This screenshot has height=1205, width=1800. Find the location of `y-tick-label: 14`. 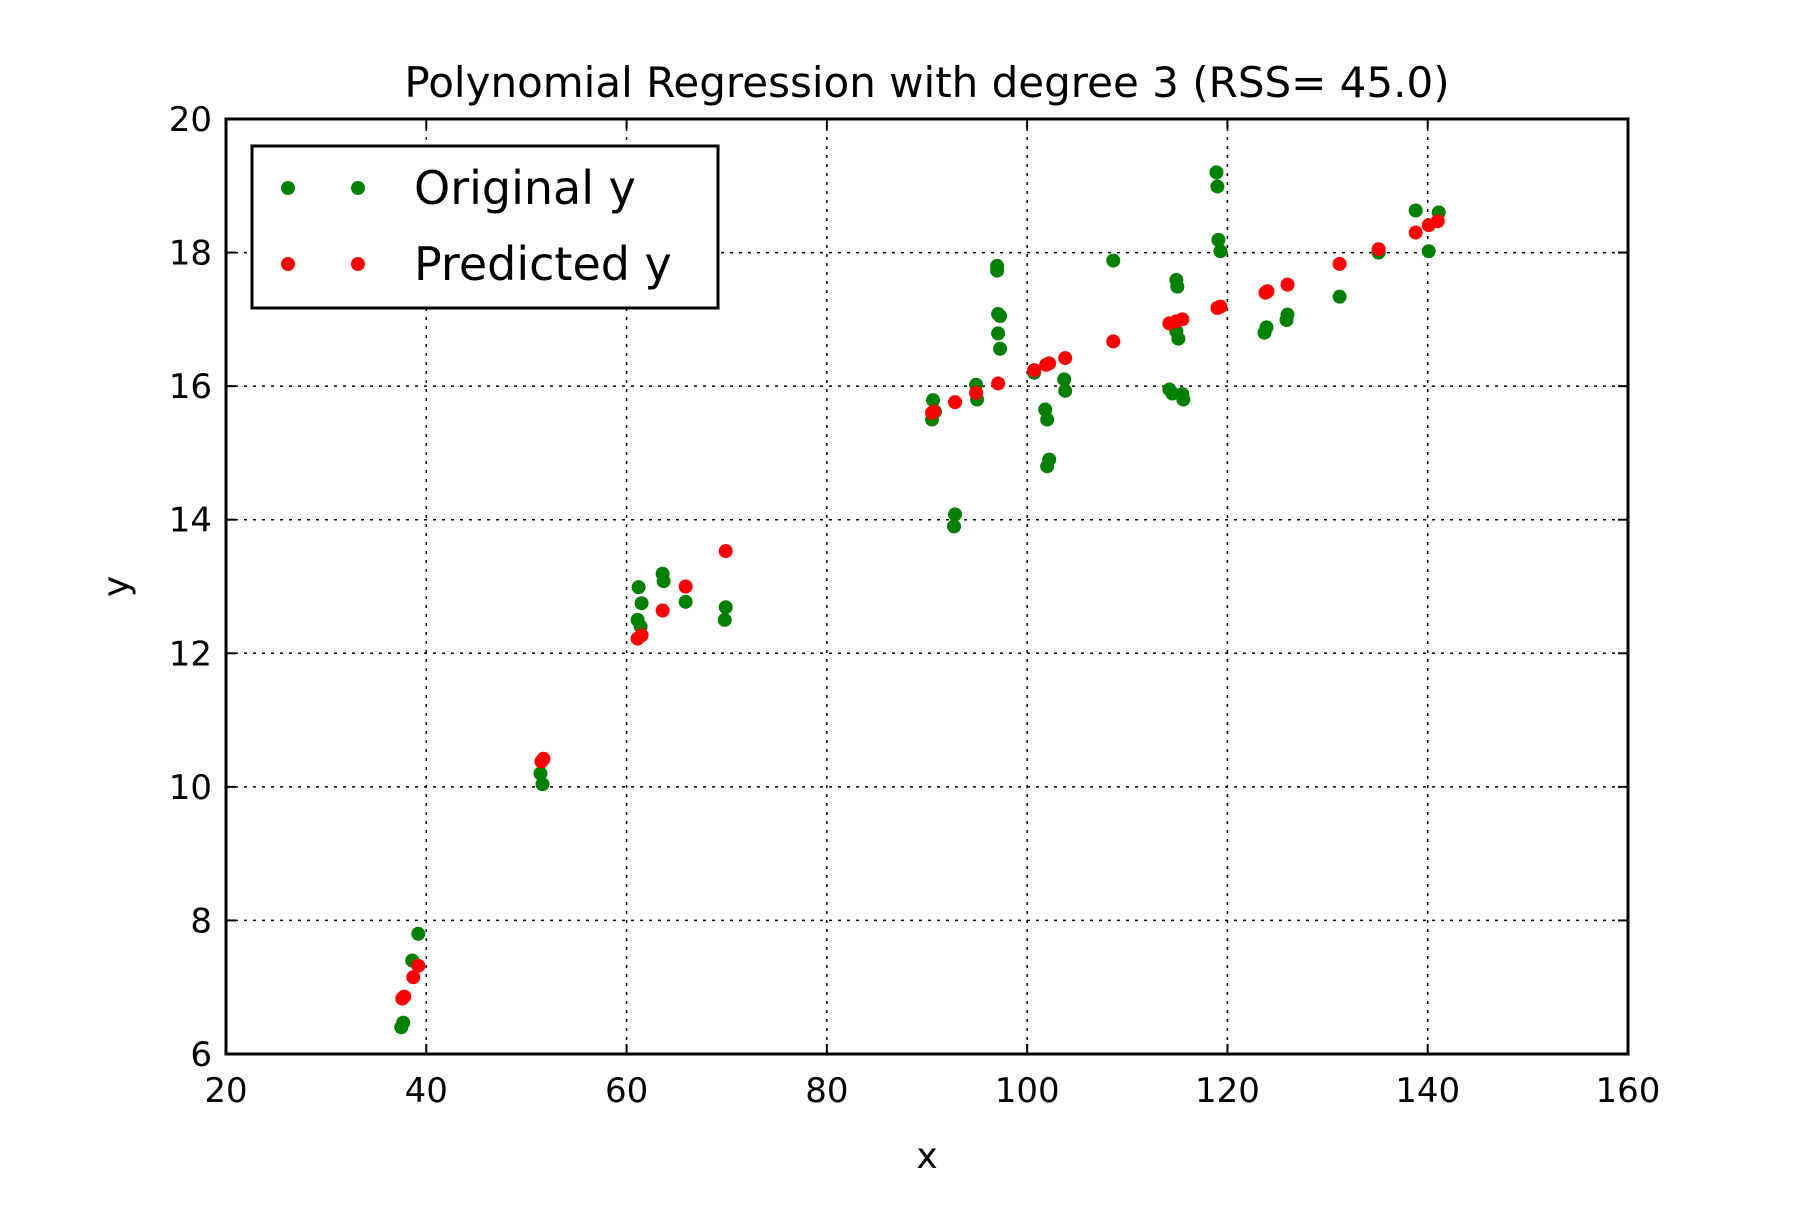

y-tick-label: 14 is located at coordinates (190, 521).